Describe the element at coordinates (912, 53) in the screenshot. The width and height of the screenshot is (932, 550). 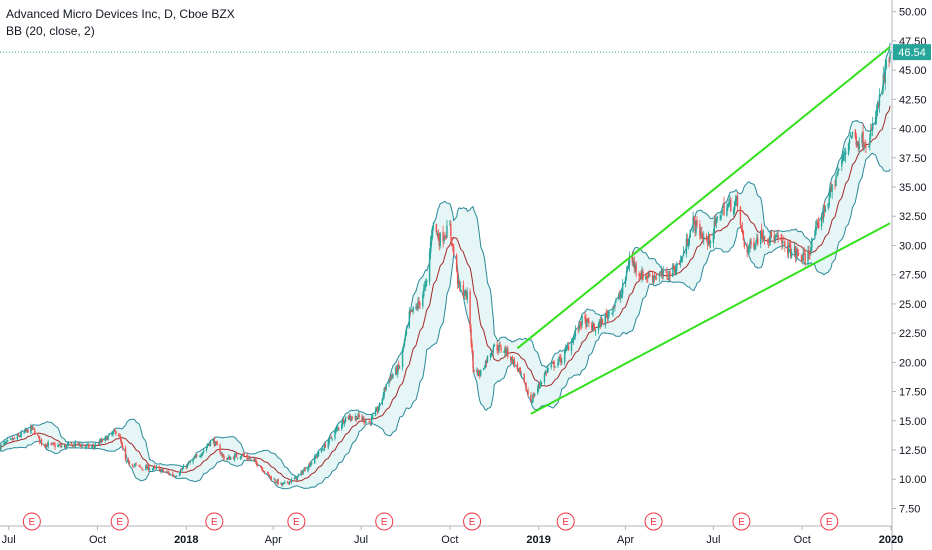
I see `last-price-label: 46.54` at that location.